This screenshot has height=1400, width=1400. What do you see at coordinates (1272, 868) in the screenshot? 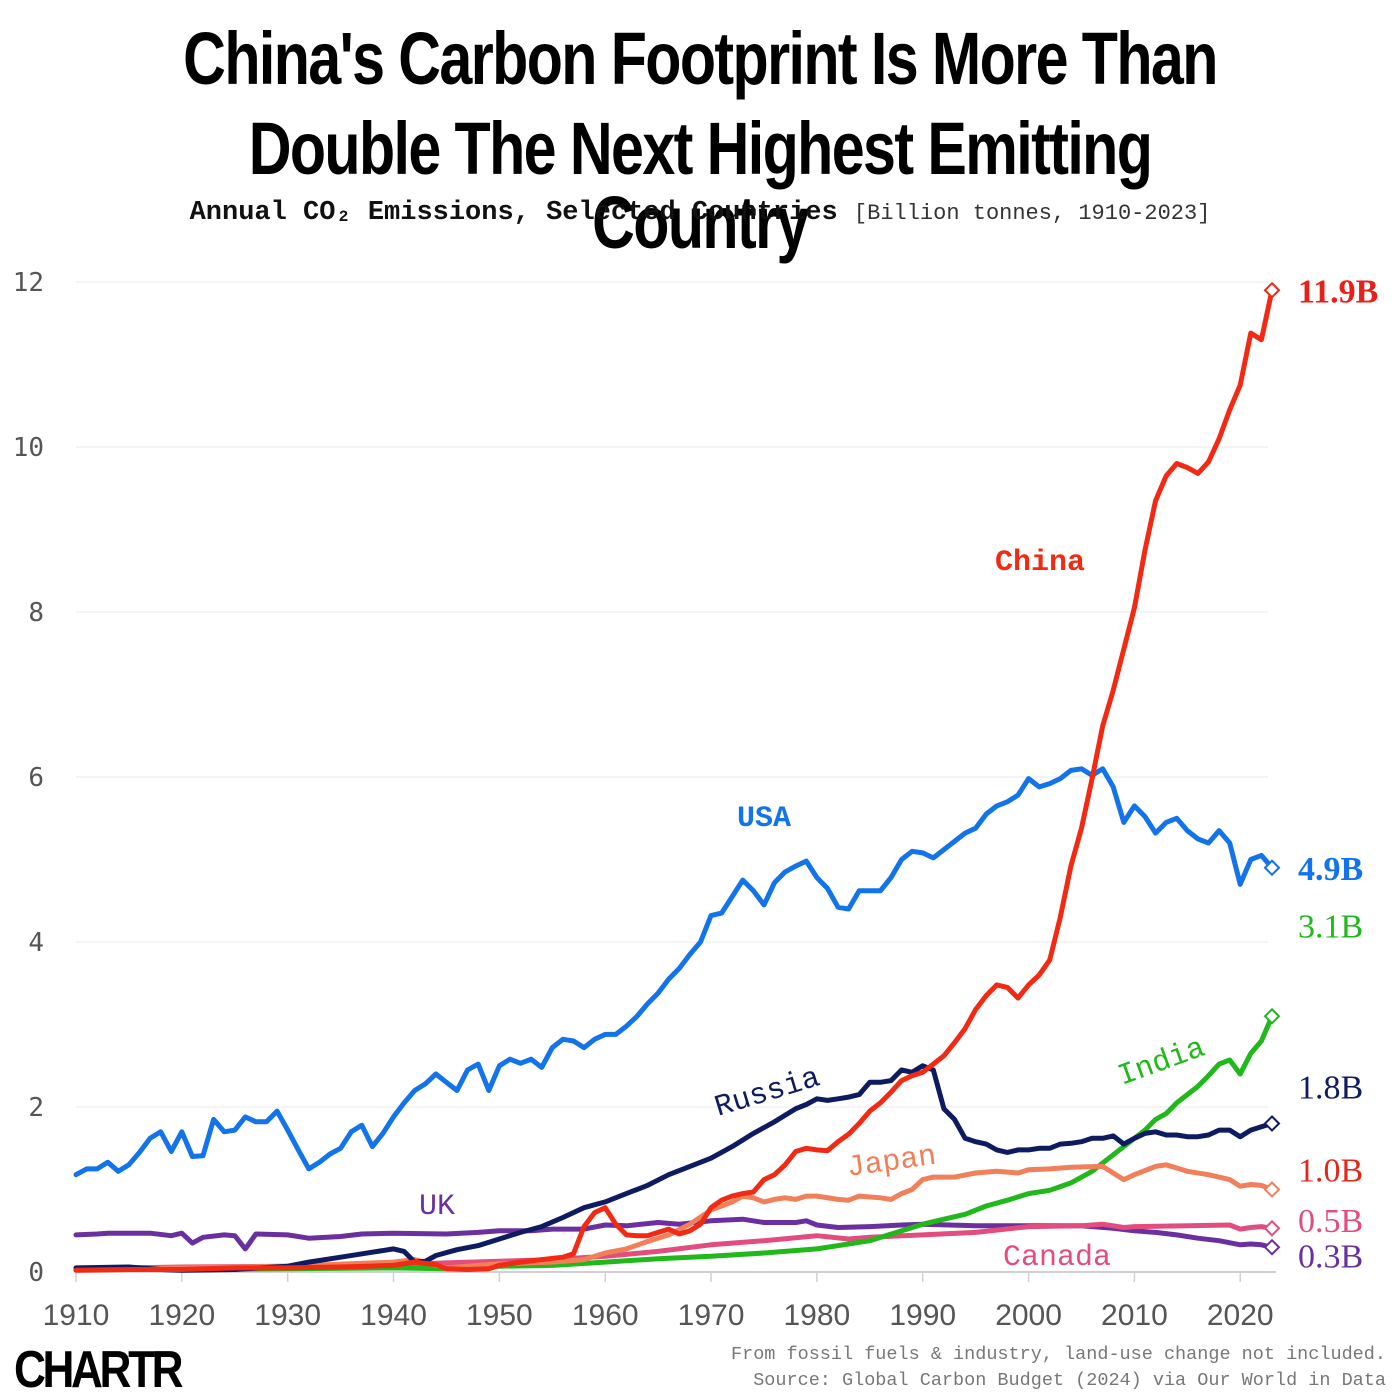
I see `end-marker-usa` at bounding box center [1272, 868].